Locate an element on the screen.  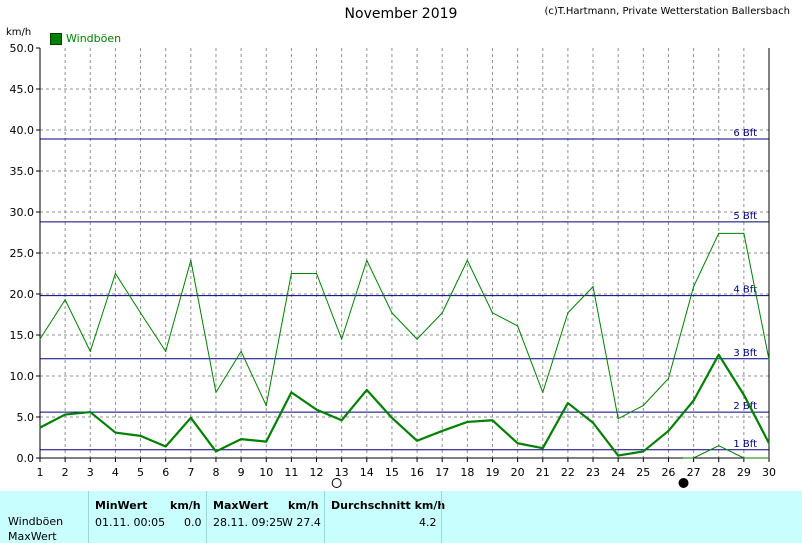
y-unit-label: km/h is located at coordinates (19, 32).